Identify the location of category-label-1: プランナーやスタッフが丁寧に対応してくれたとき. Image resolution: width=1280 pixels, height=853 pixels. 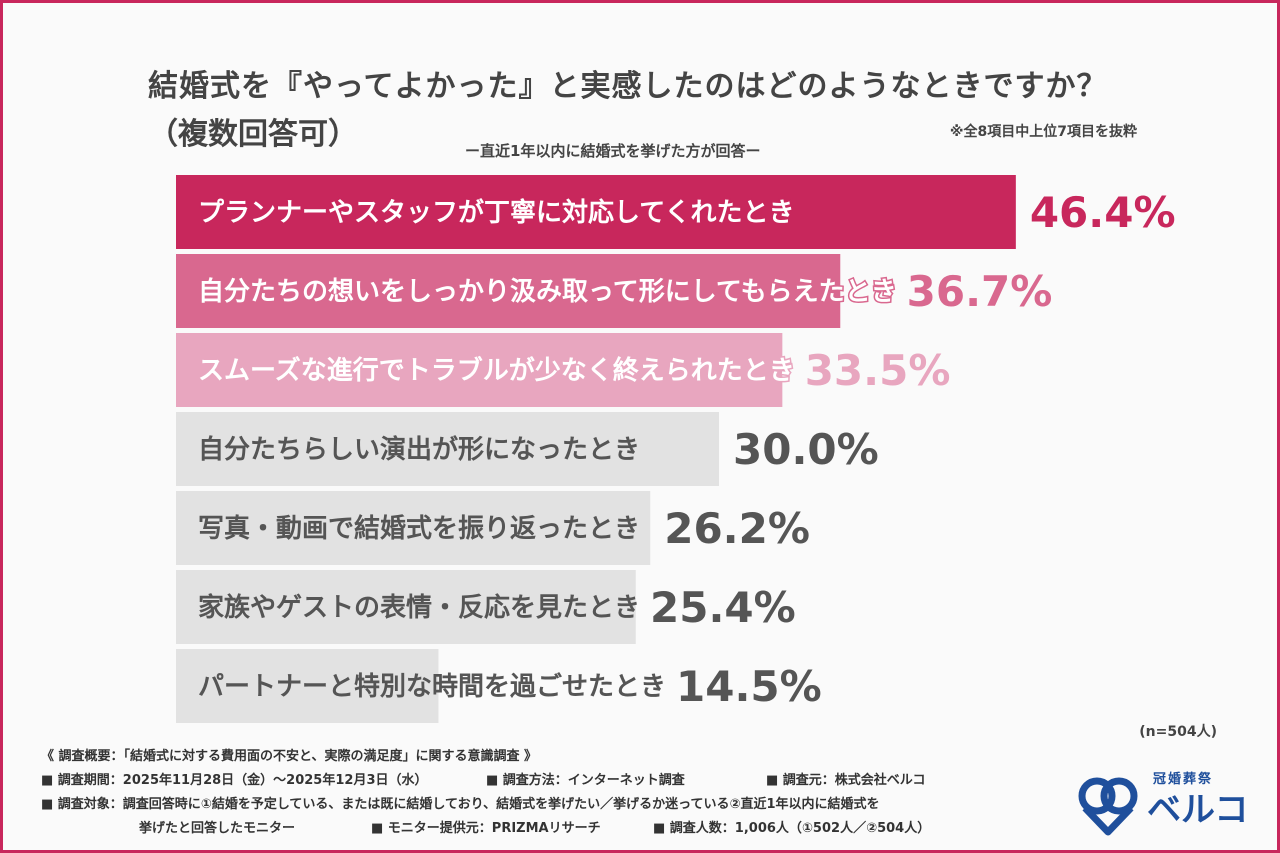
(496, 212).